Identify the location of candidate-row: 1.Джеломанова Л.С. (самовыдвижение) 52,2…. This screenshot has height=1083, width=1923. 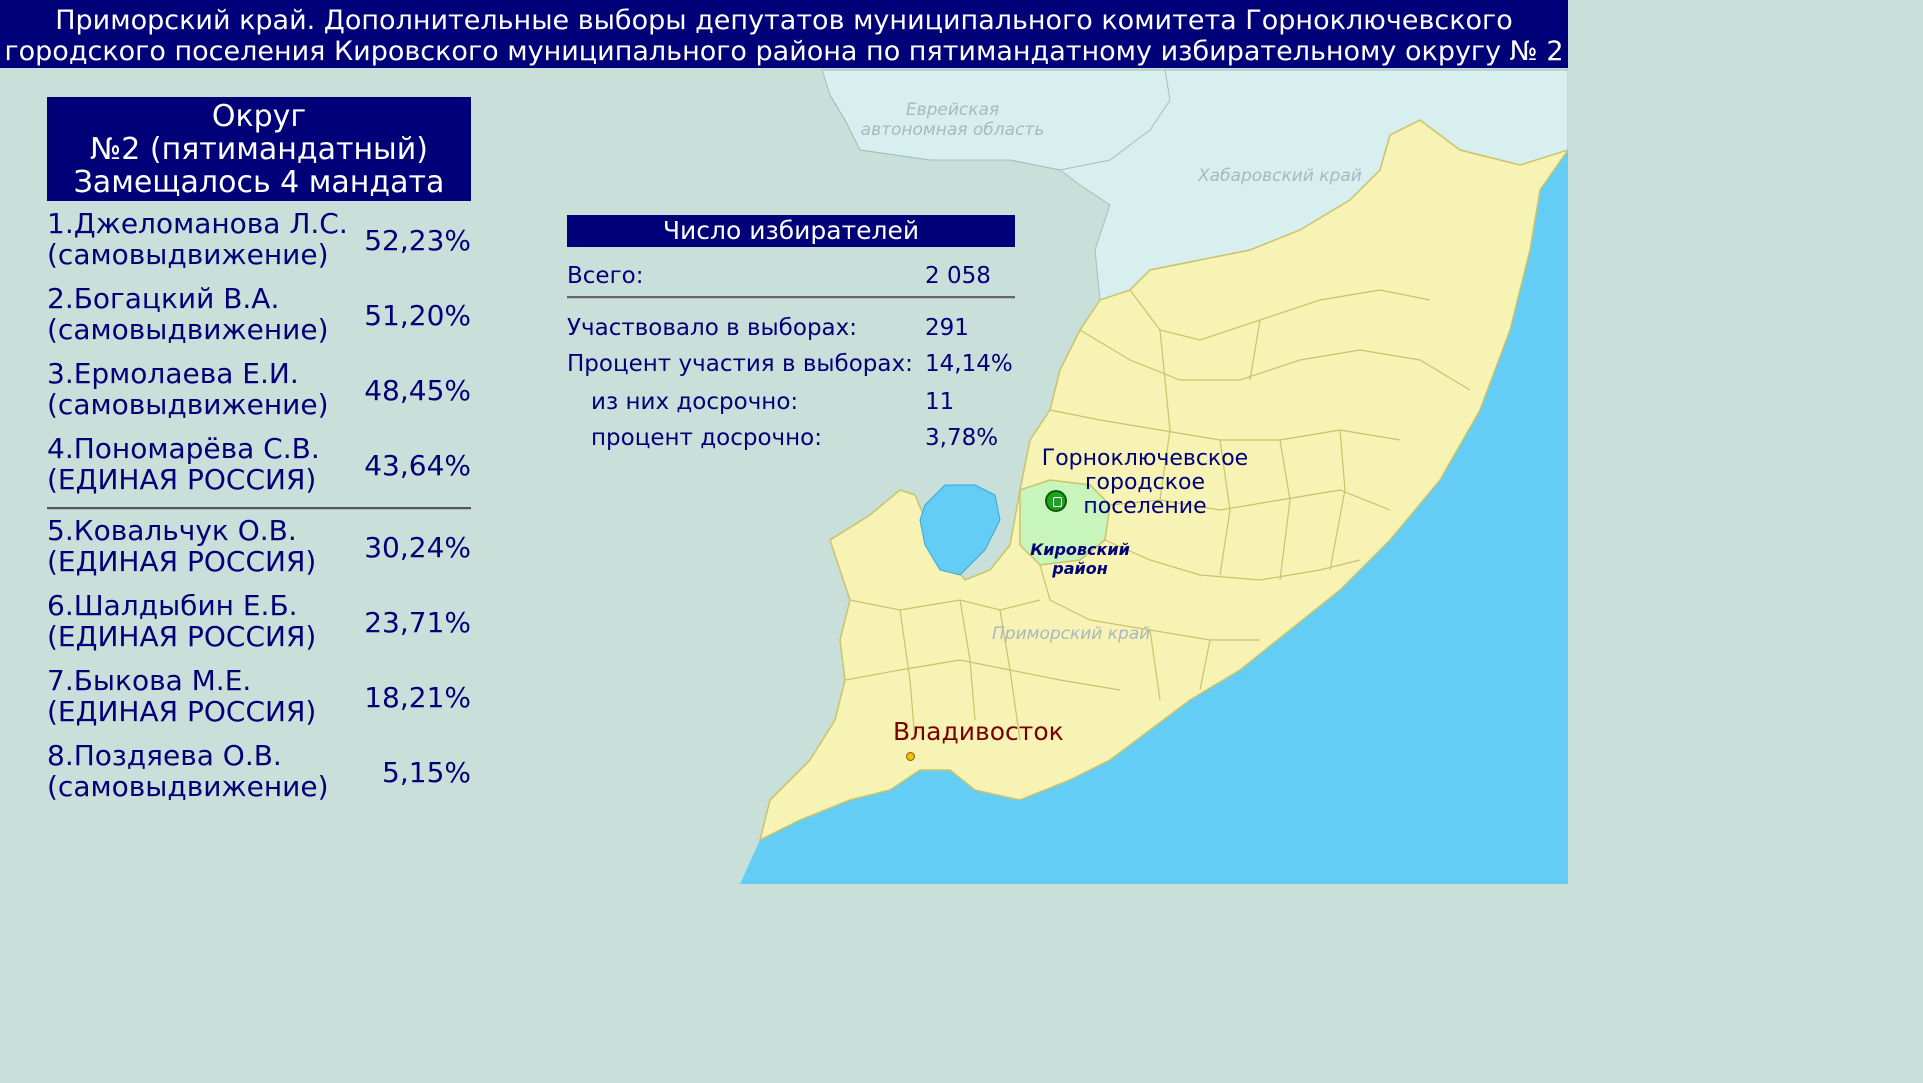
(259, 241).